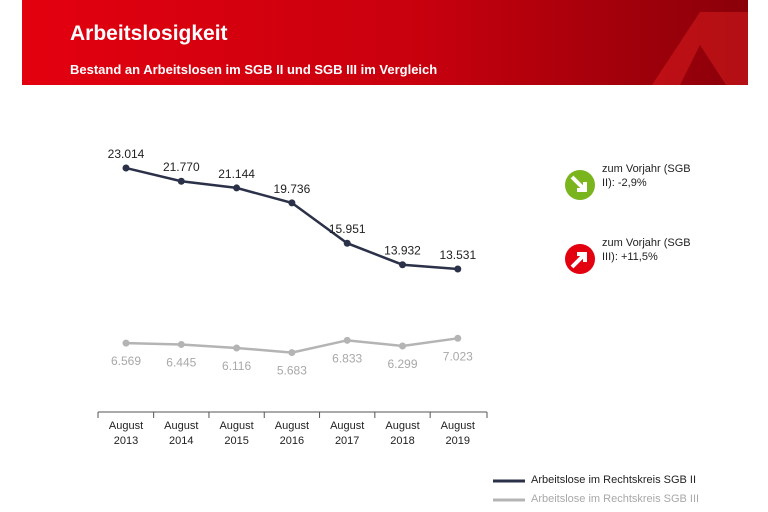  What do you see at coordinates (347, 433) in the screenshot?
I see `x-tick-label: August 2017` at bounding box center [347, 433].